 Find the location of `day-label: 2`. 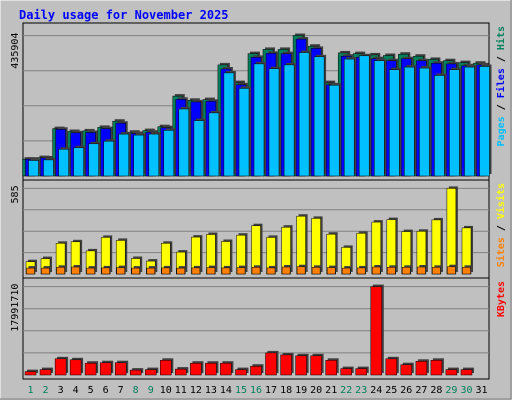

day-label: 2 is located at coordinates (45, 390).